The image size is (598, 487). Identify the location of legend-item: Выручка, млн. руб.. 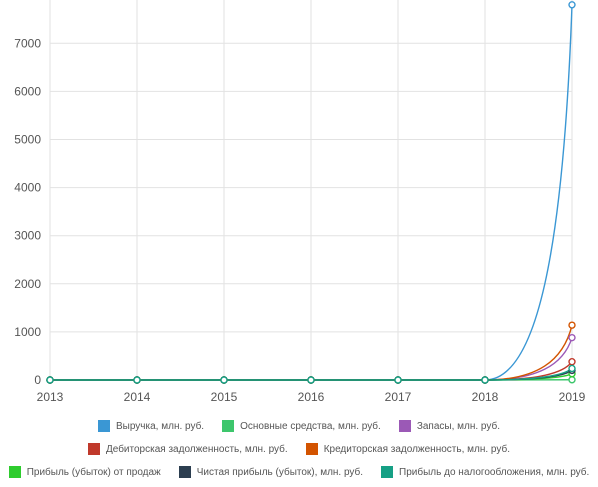
(151, 426).